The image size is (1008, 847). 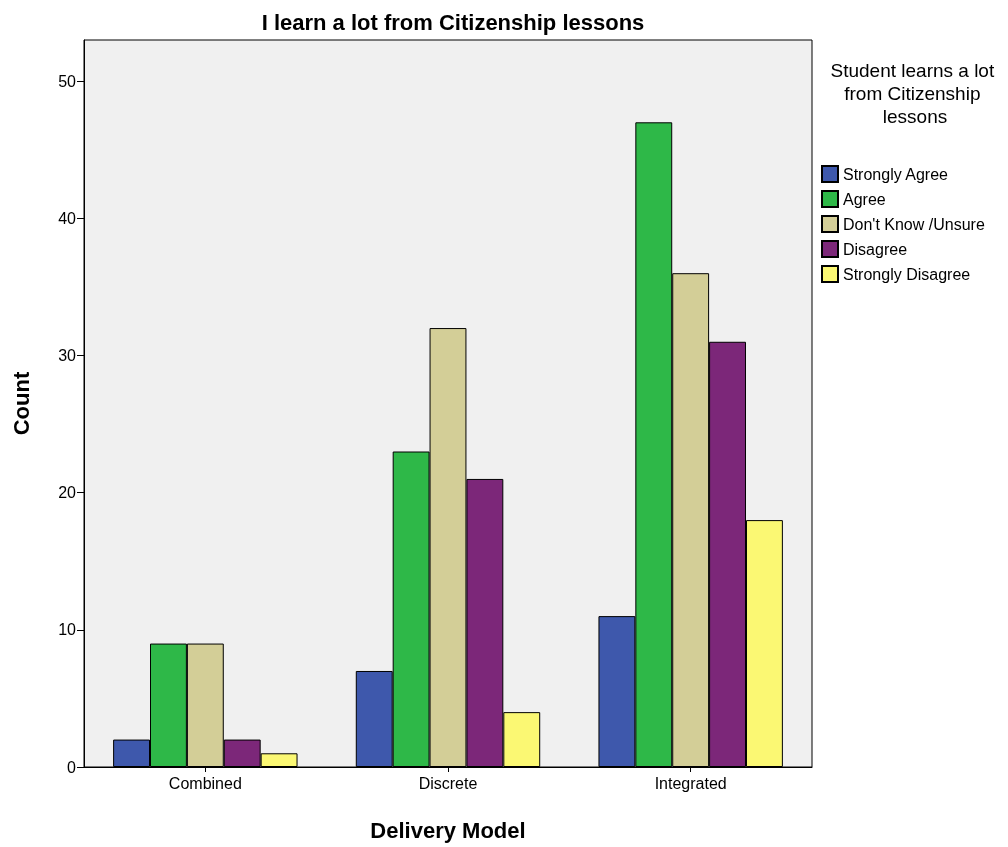 I want to click on legend-label: Agree, so click(x=864, y=199).